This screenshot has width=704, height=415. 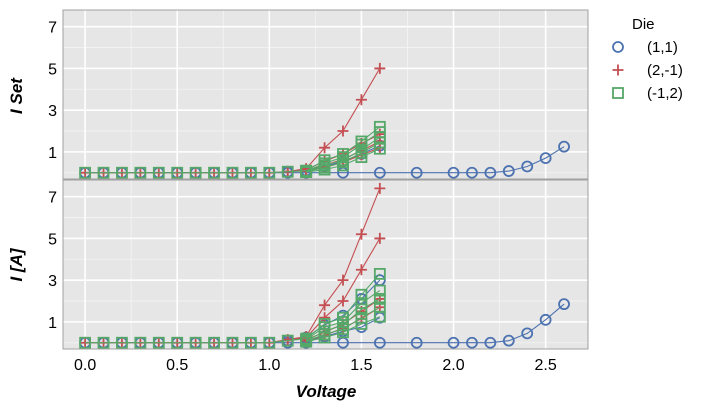 I want to click on legend-label: (2,-1), so click(x=665, y=70).